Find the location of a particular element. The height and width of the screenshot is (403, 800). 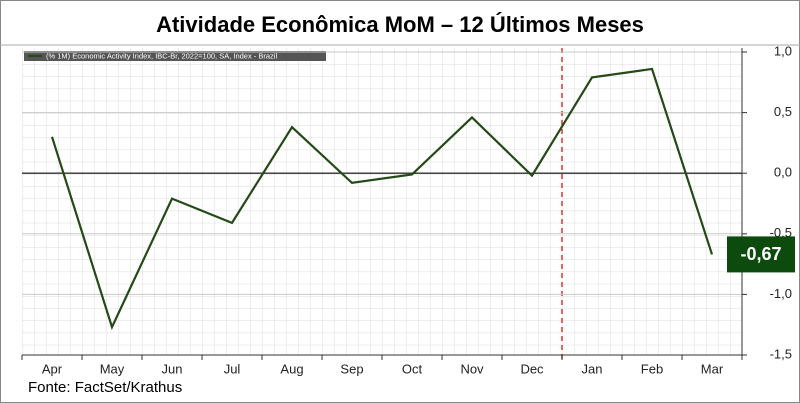

x-tick-label: Jul is located at coordinates (232, 368).